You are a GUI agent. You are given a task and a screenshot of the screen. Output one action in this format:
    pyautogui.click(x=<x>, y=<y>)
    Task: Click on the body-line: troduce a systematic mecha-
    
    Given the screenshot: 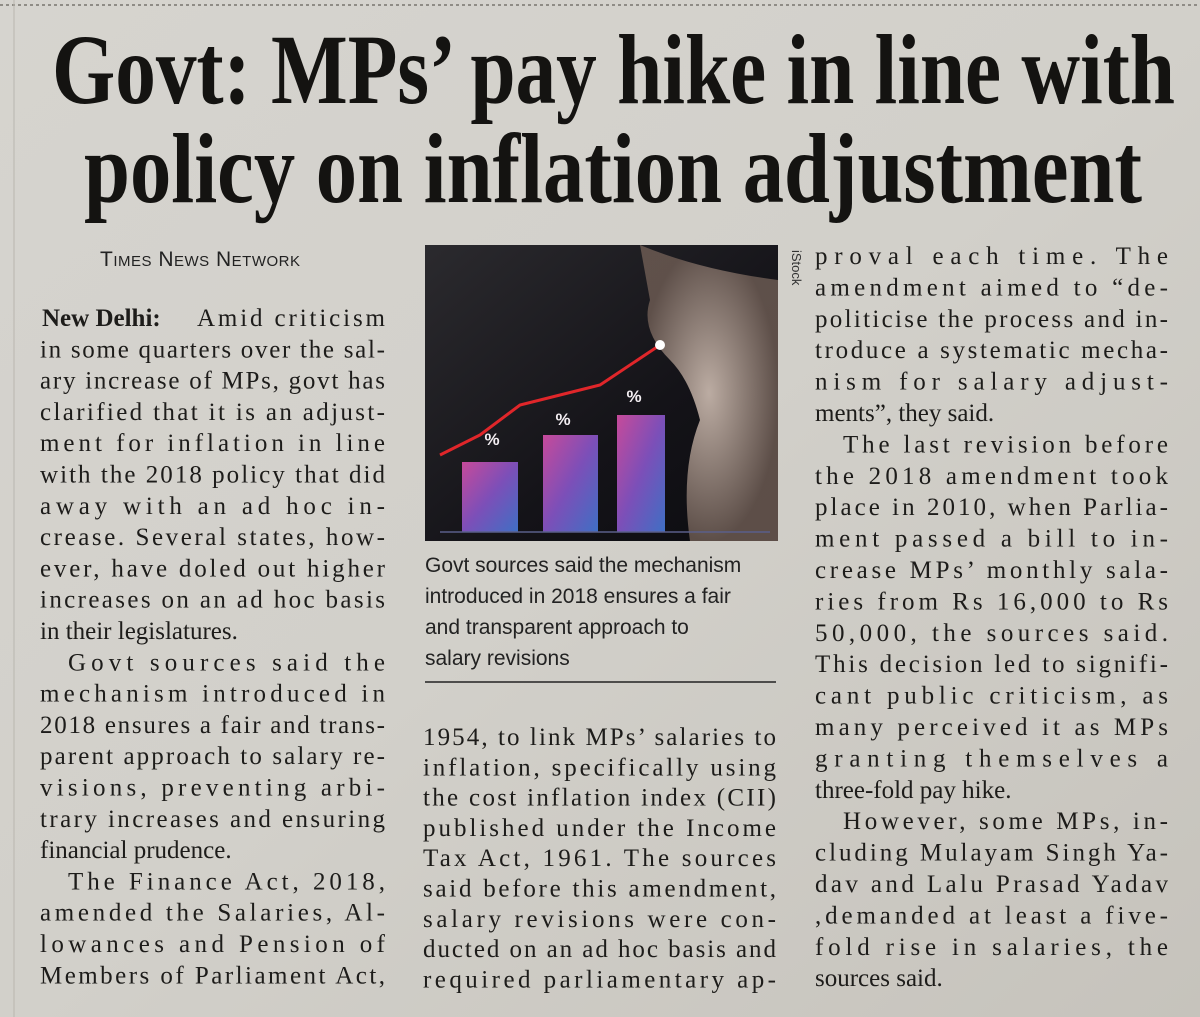 What is the action you would take?
    pyautogui.click(x=991, y=350)
    